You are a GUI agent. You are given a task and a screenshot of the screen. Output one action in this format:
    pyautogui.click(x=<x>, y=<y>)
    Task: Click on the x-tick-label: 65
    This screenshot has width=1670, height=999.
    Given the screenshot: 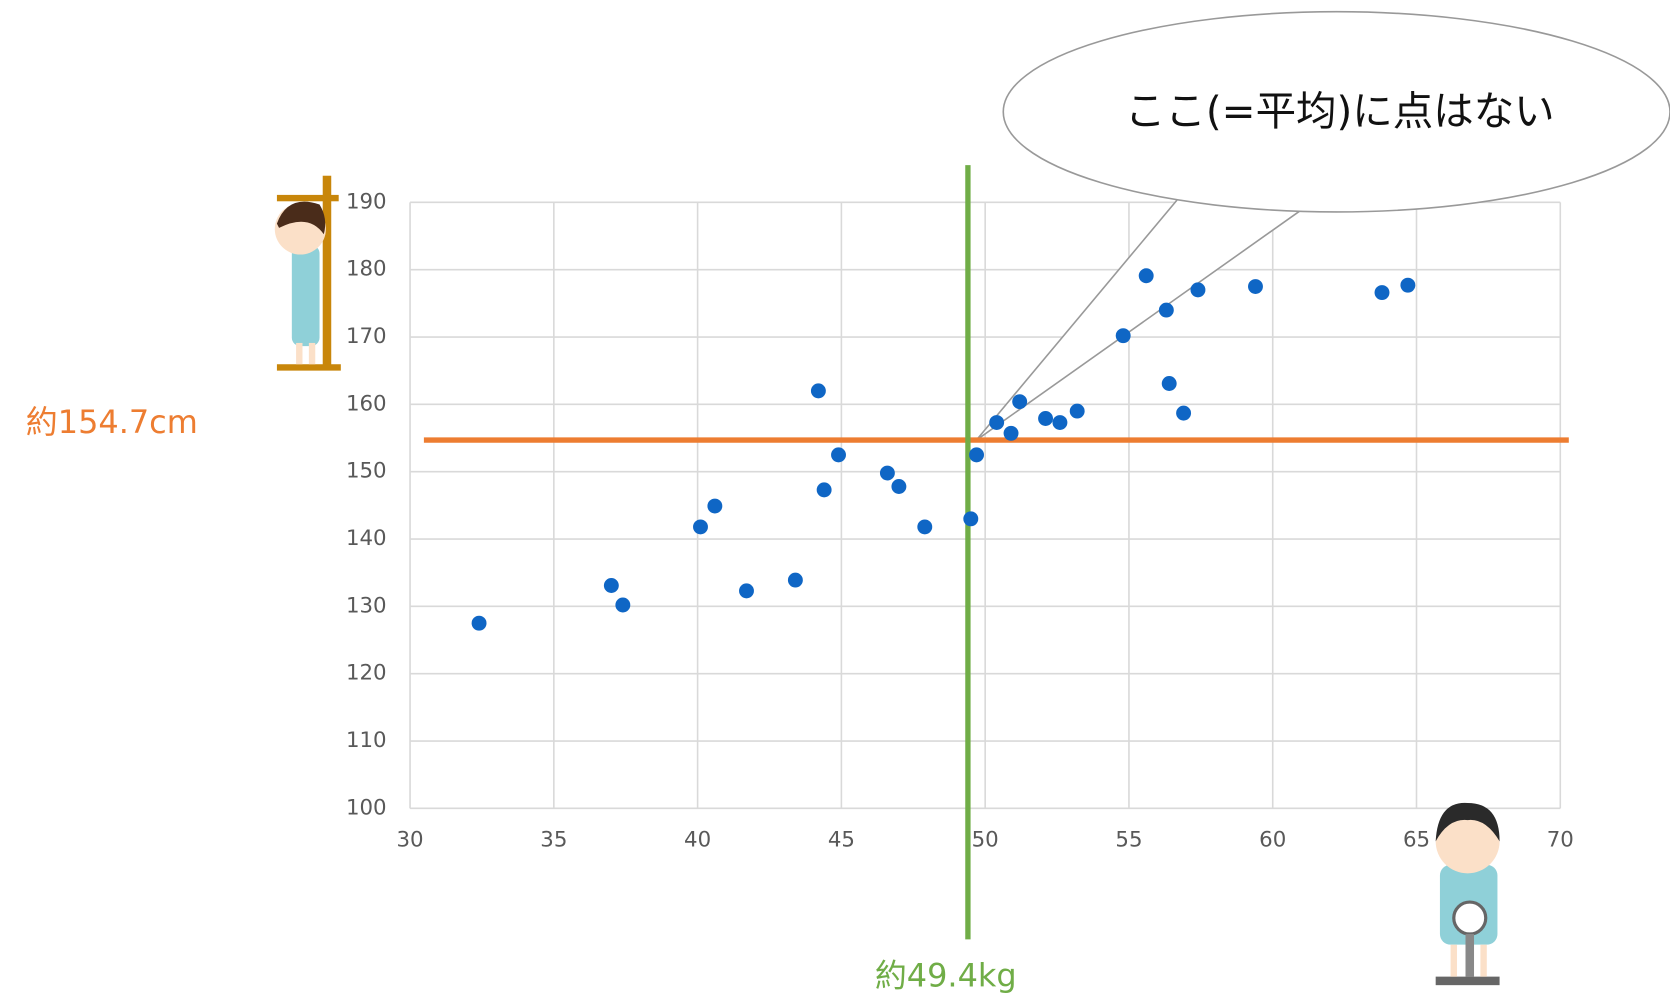 What is the action you would take?
    pyautogui.click(x=1416, y=839)
    